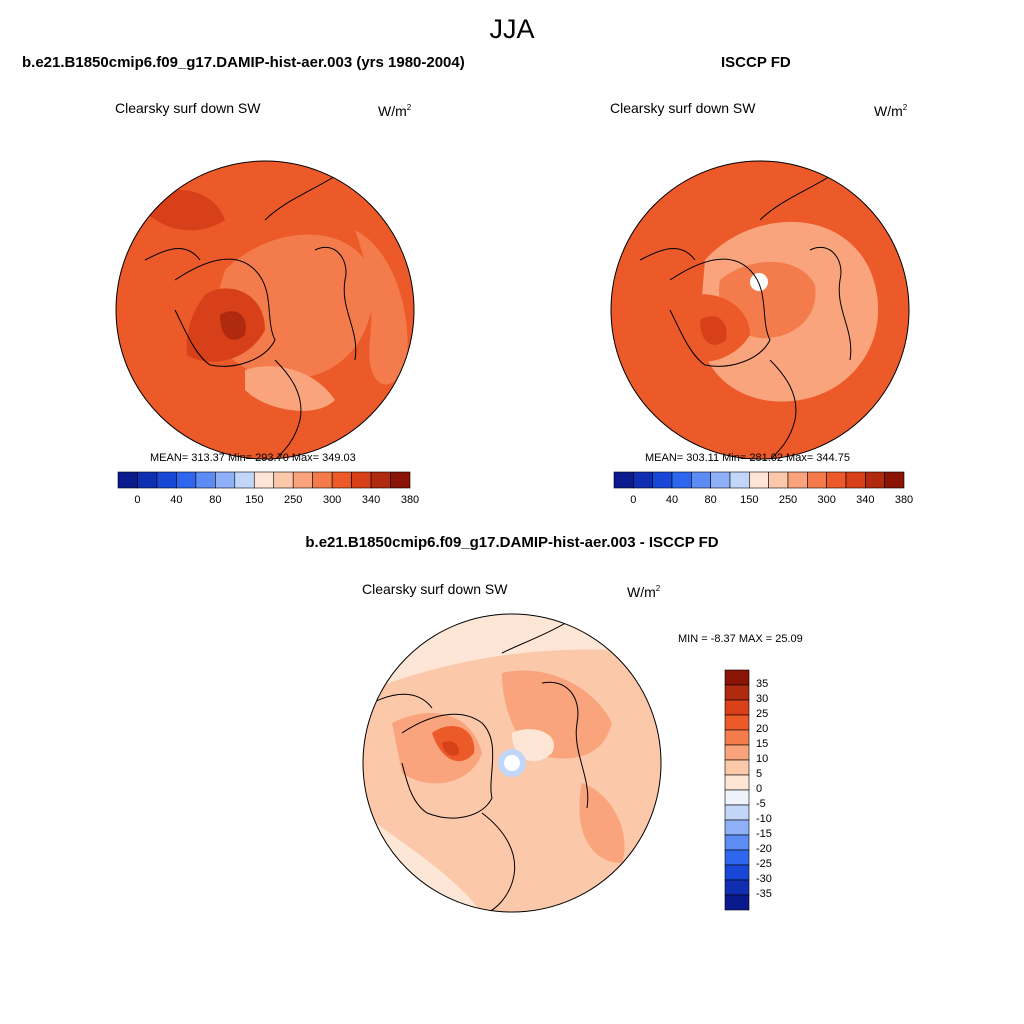 The height and width of the screenshot is (1024, 1024). I want to click on panel2-variable: Clearsky surf down SW, so click(683, 108).